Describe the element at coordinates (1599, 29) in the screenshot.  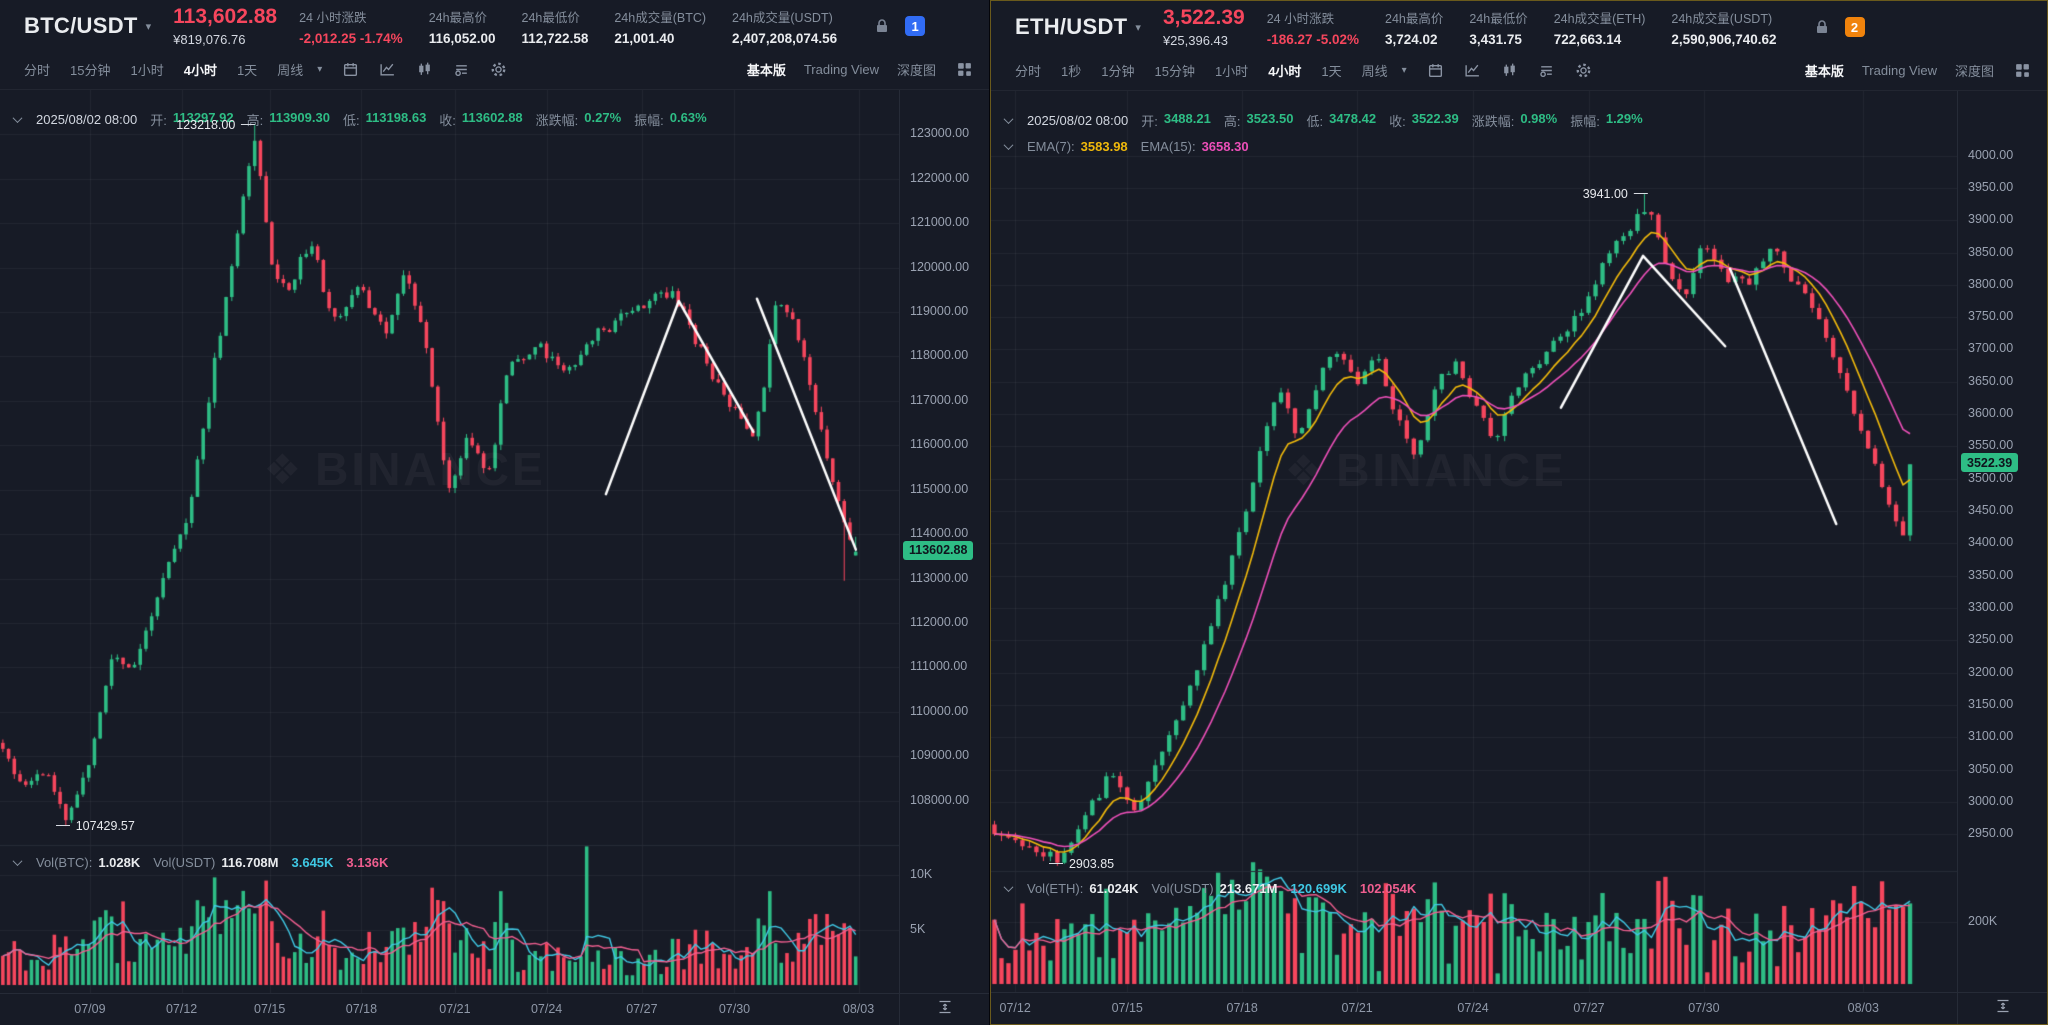
I see `header-stat: 24h成交量(ETH) 722,663.14` at that location.